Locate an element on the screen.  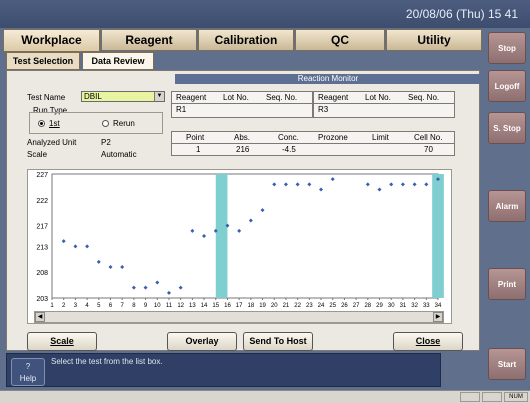
tab-qc: QC is located at coordinates (340, 40).